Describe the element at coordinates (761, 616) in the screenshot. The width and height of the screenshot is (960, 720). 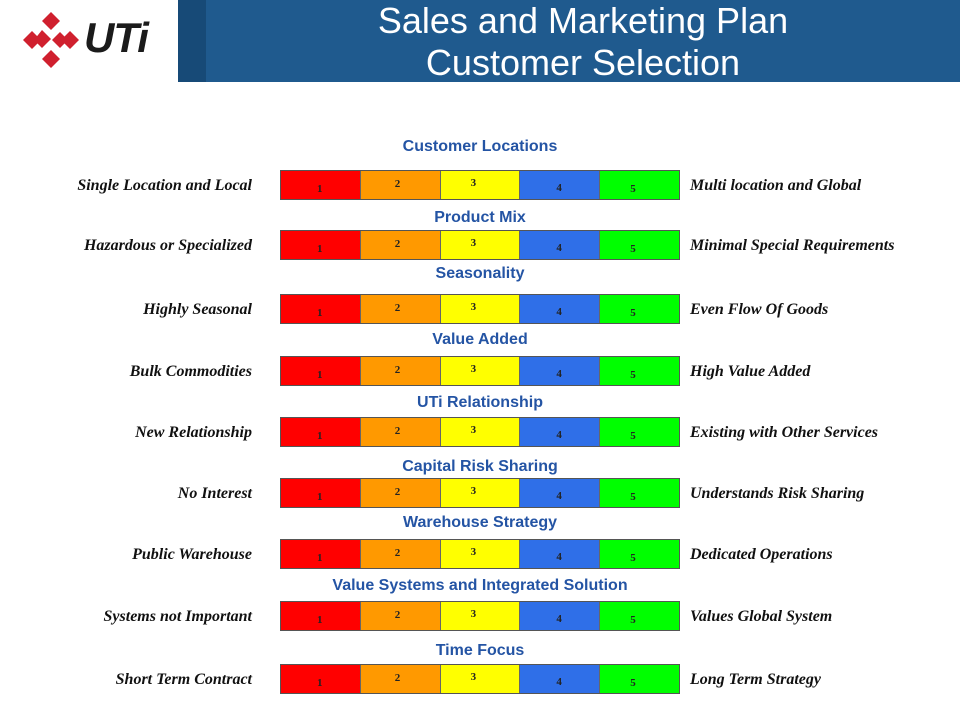
I see `right-anchor-label: Values Global System` at that location.